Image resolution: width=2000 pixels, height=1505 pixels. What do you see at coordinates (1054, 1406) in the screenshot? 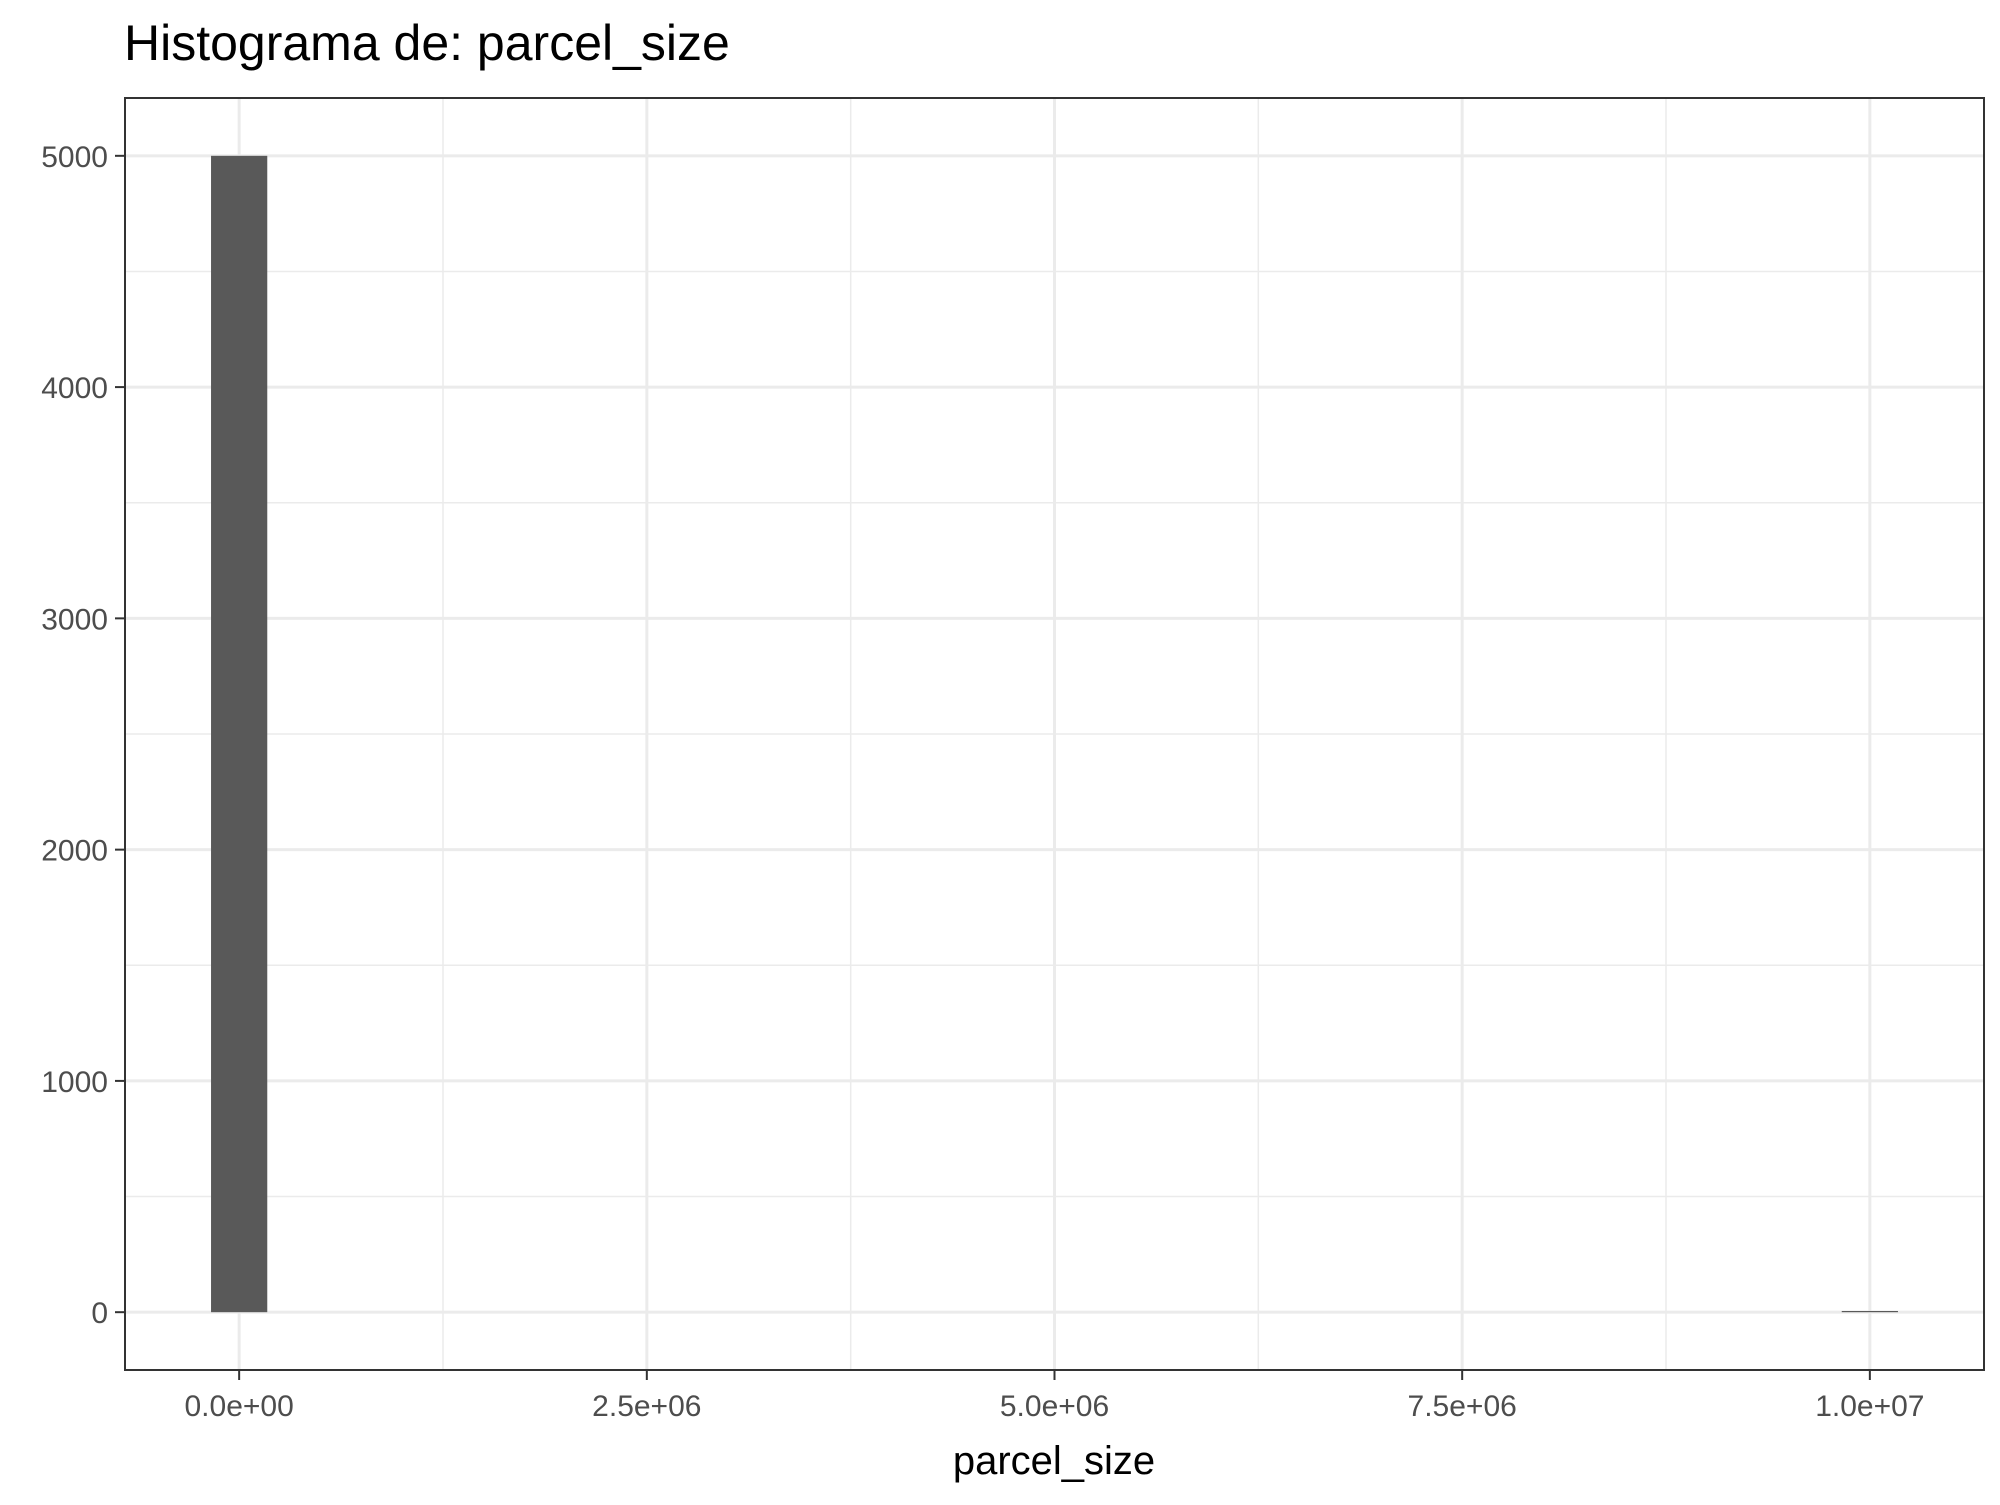
I see `x-tick-label: 5.0e+06` at bounding box center [1054, 1406].